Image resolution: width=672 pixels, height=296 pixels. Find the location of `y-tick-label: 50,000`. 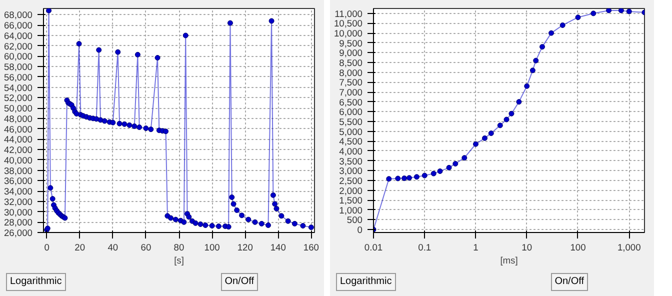

y-tick-label: 50,000 is located at coordinates (18, 109).